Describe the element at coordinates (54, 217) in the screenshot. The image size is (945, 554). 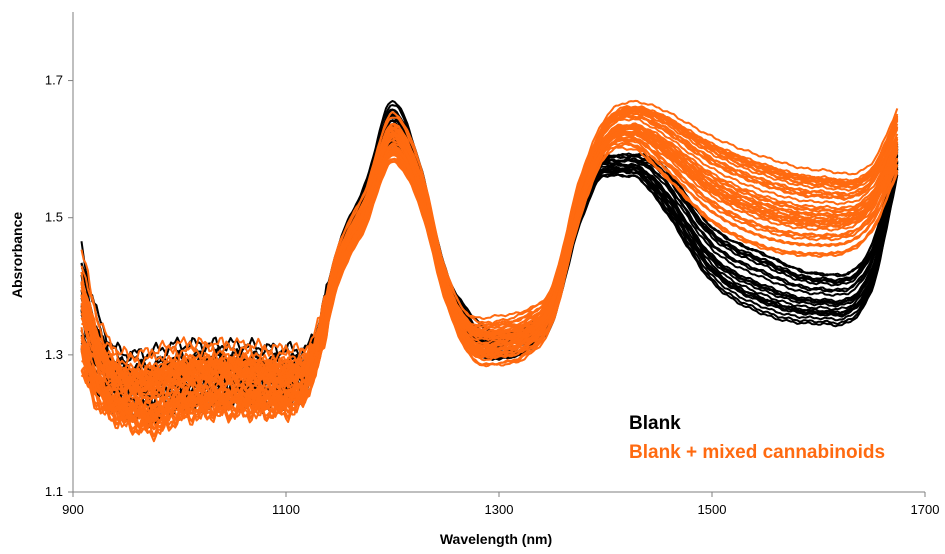
I see `y-tick-label: 1.5` at that location.